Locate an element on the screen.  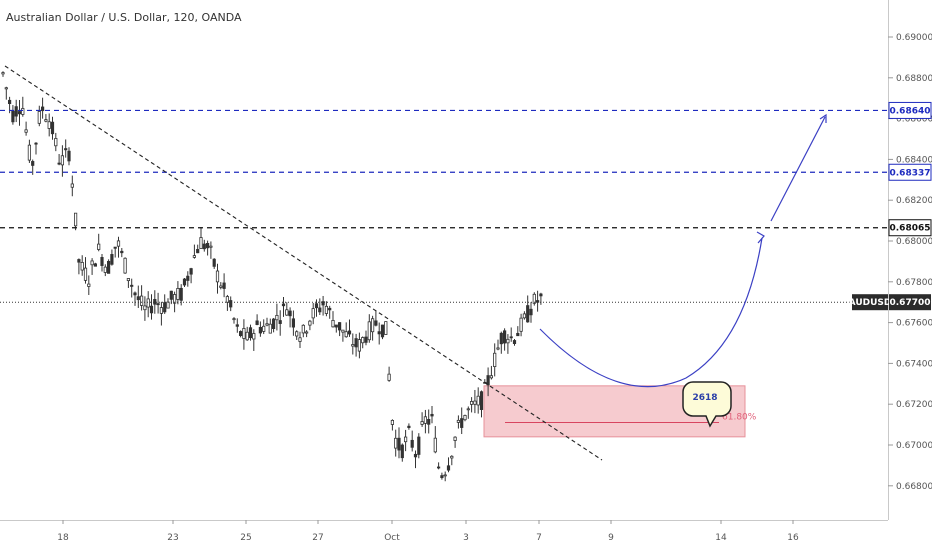
annotation-bubble-text: 2618 is located at coordinates (704, 398).